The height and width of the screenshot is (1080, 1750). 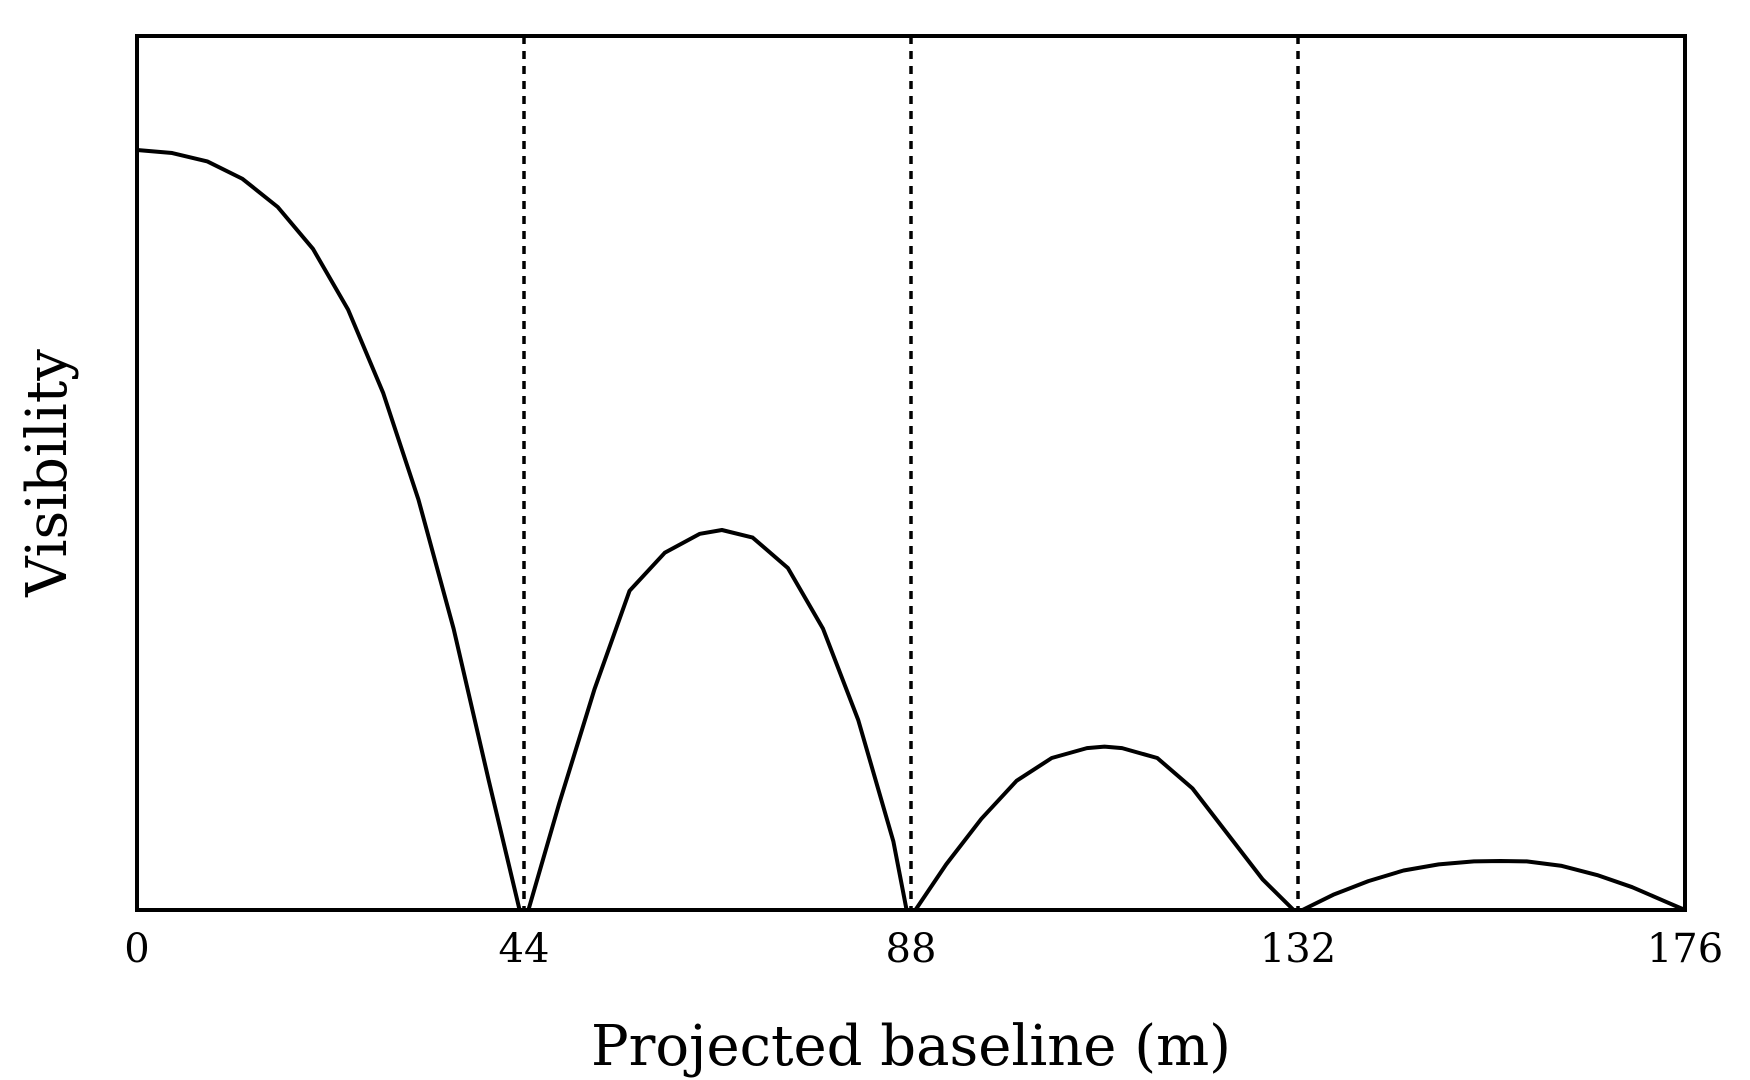 I want to click on x-tick-label: 44, so click(x=524, y=949).